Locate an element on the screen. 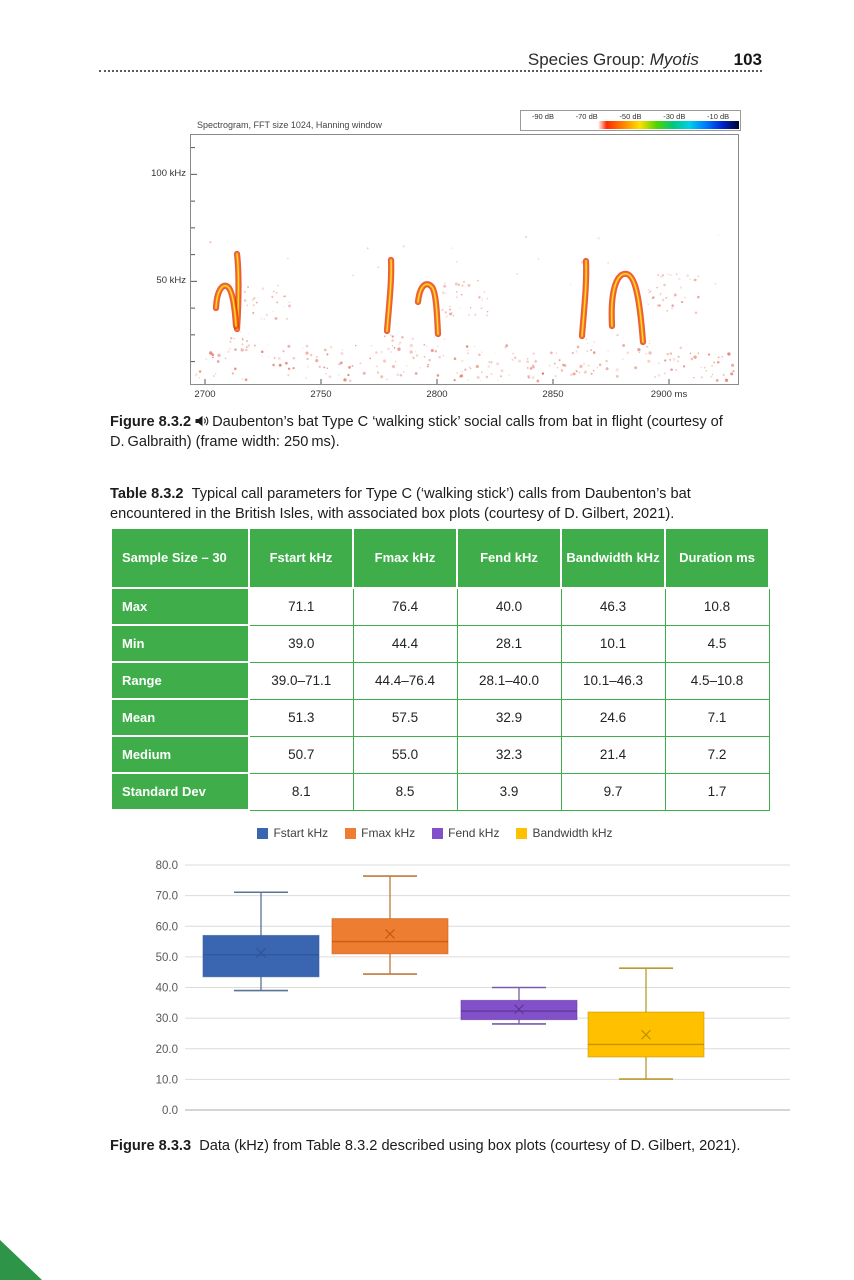 Image resolution: width=854 pixels, height=1280 pixels. x-axis-label: 2700 is located at coordinates (205, 394).